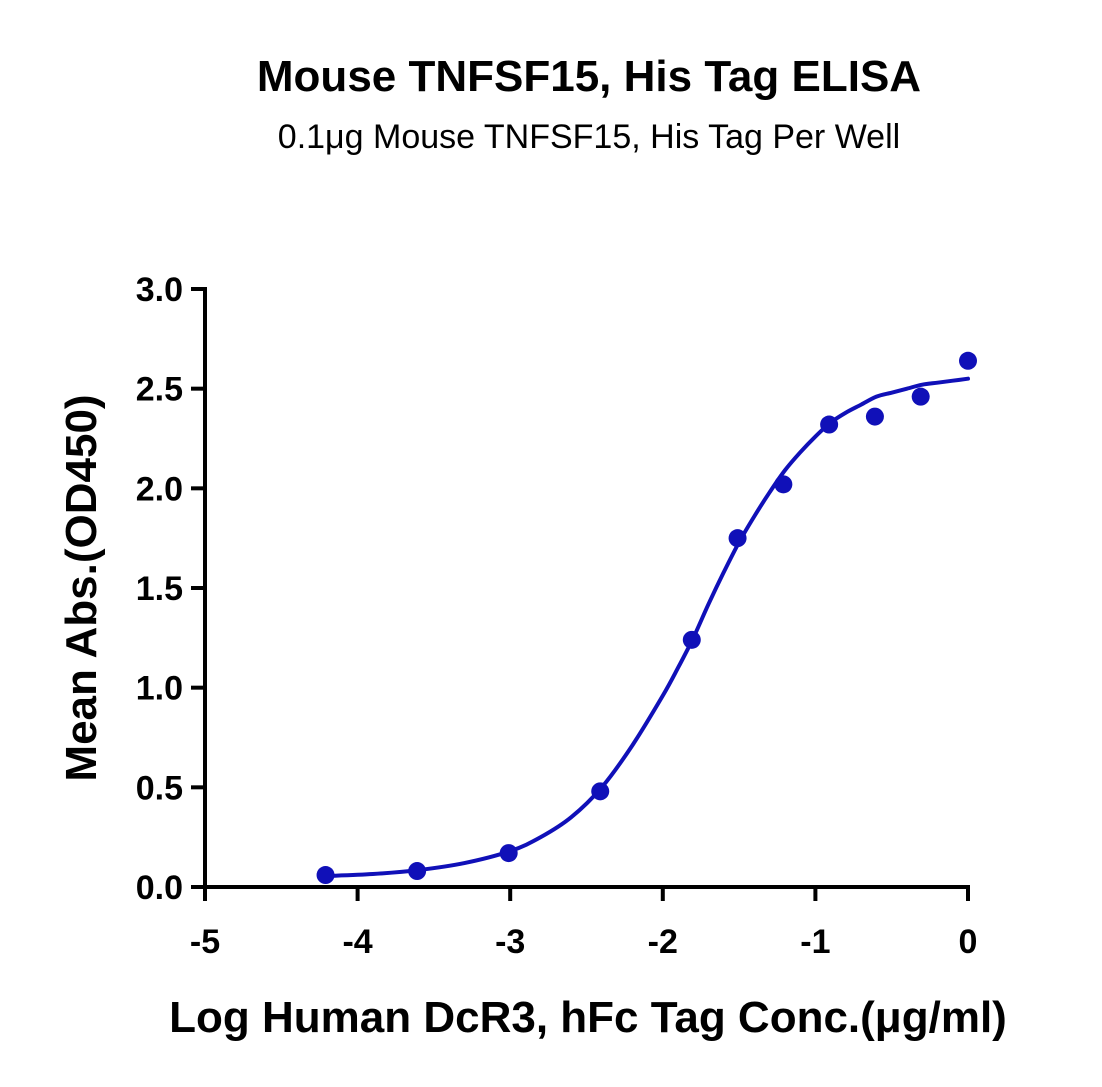 The image size is (1102, 1087). What do you see at coordinates (205, 942) in the screenshot?
I see `x-tick-label: -5` at bounding box center [205, 942].